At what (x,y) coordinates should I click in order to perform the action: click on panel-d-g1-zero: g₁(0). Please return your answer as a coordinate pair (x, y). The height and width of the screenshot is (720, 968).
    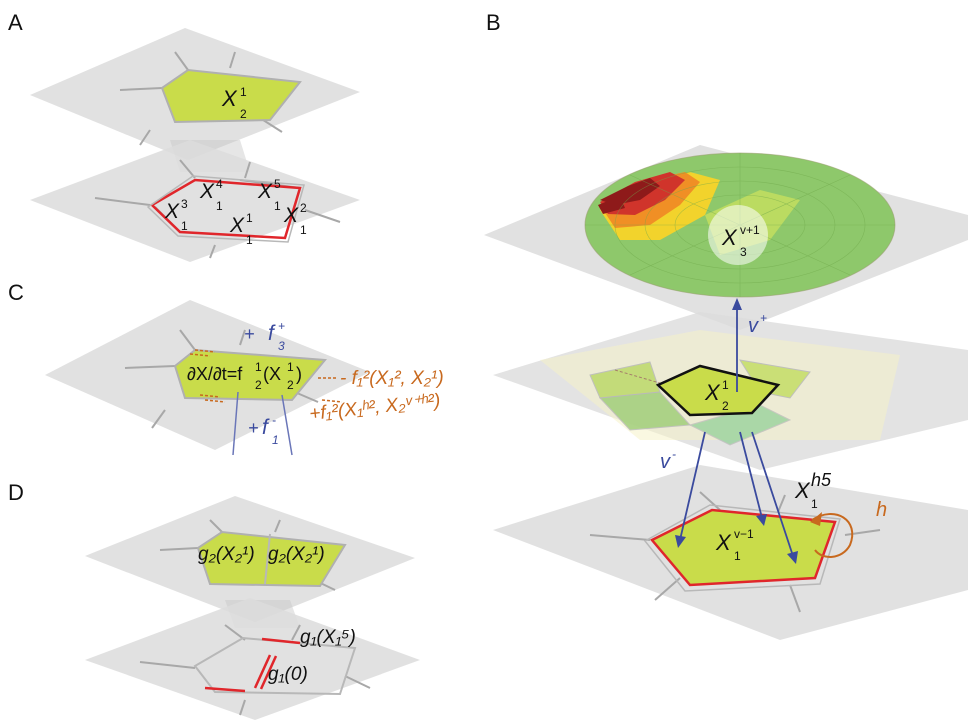
    Looking at the image, I should click on (288, 674).